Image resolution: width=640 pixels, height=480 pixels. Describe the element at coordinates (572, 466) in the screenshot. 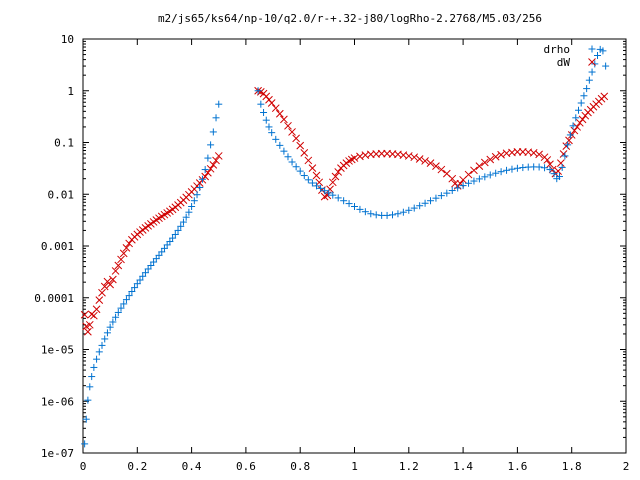

I see `x-tick-label: 1.8` at that location.